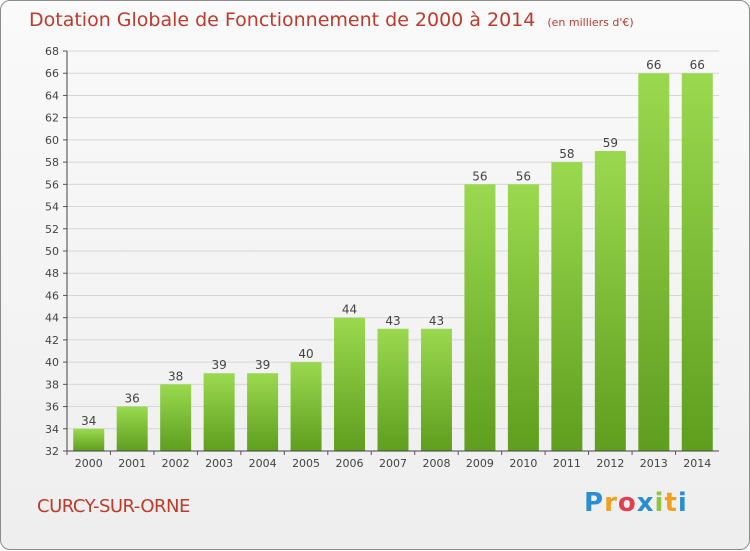 Image resolution: width=750 pixels, height=551 pixels. Describe the element at coordinates (436, 321) in the screenshot. I see `data-label-2008: 43` at that location.